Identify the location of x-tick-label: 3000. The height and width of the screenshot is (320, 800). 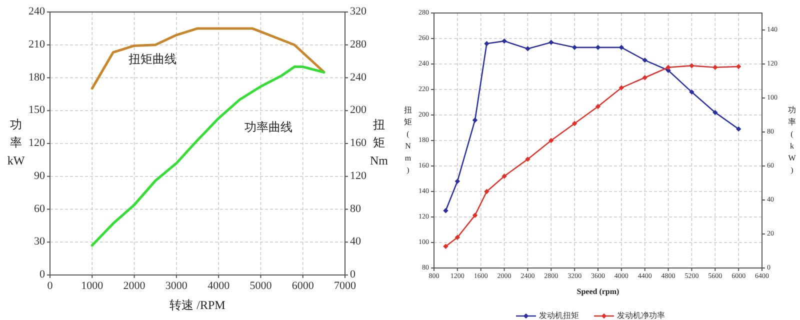
(176, 286).